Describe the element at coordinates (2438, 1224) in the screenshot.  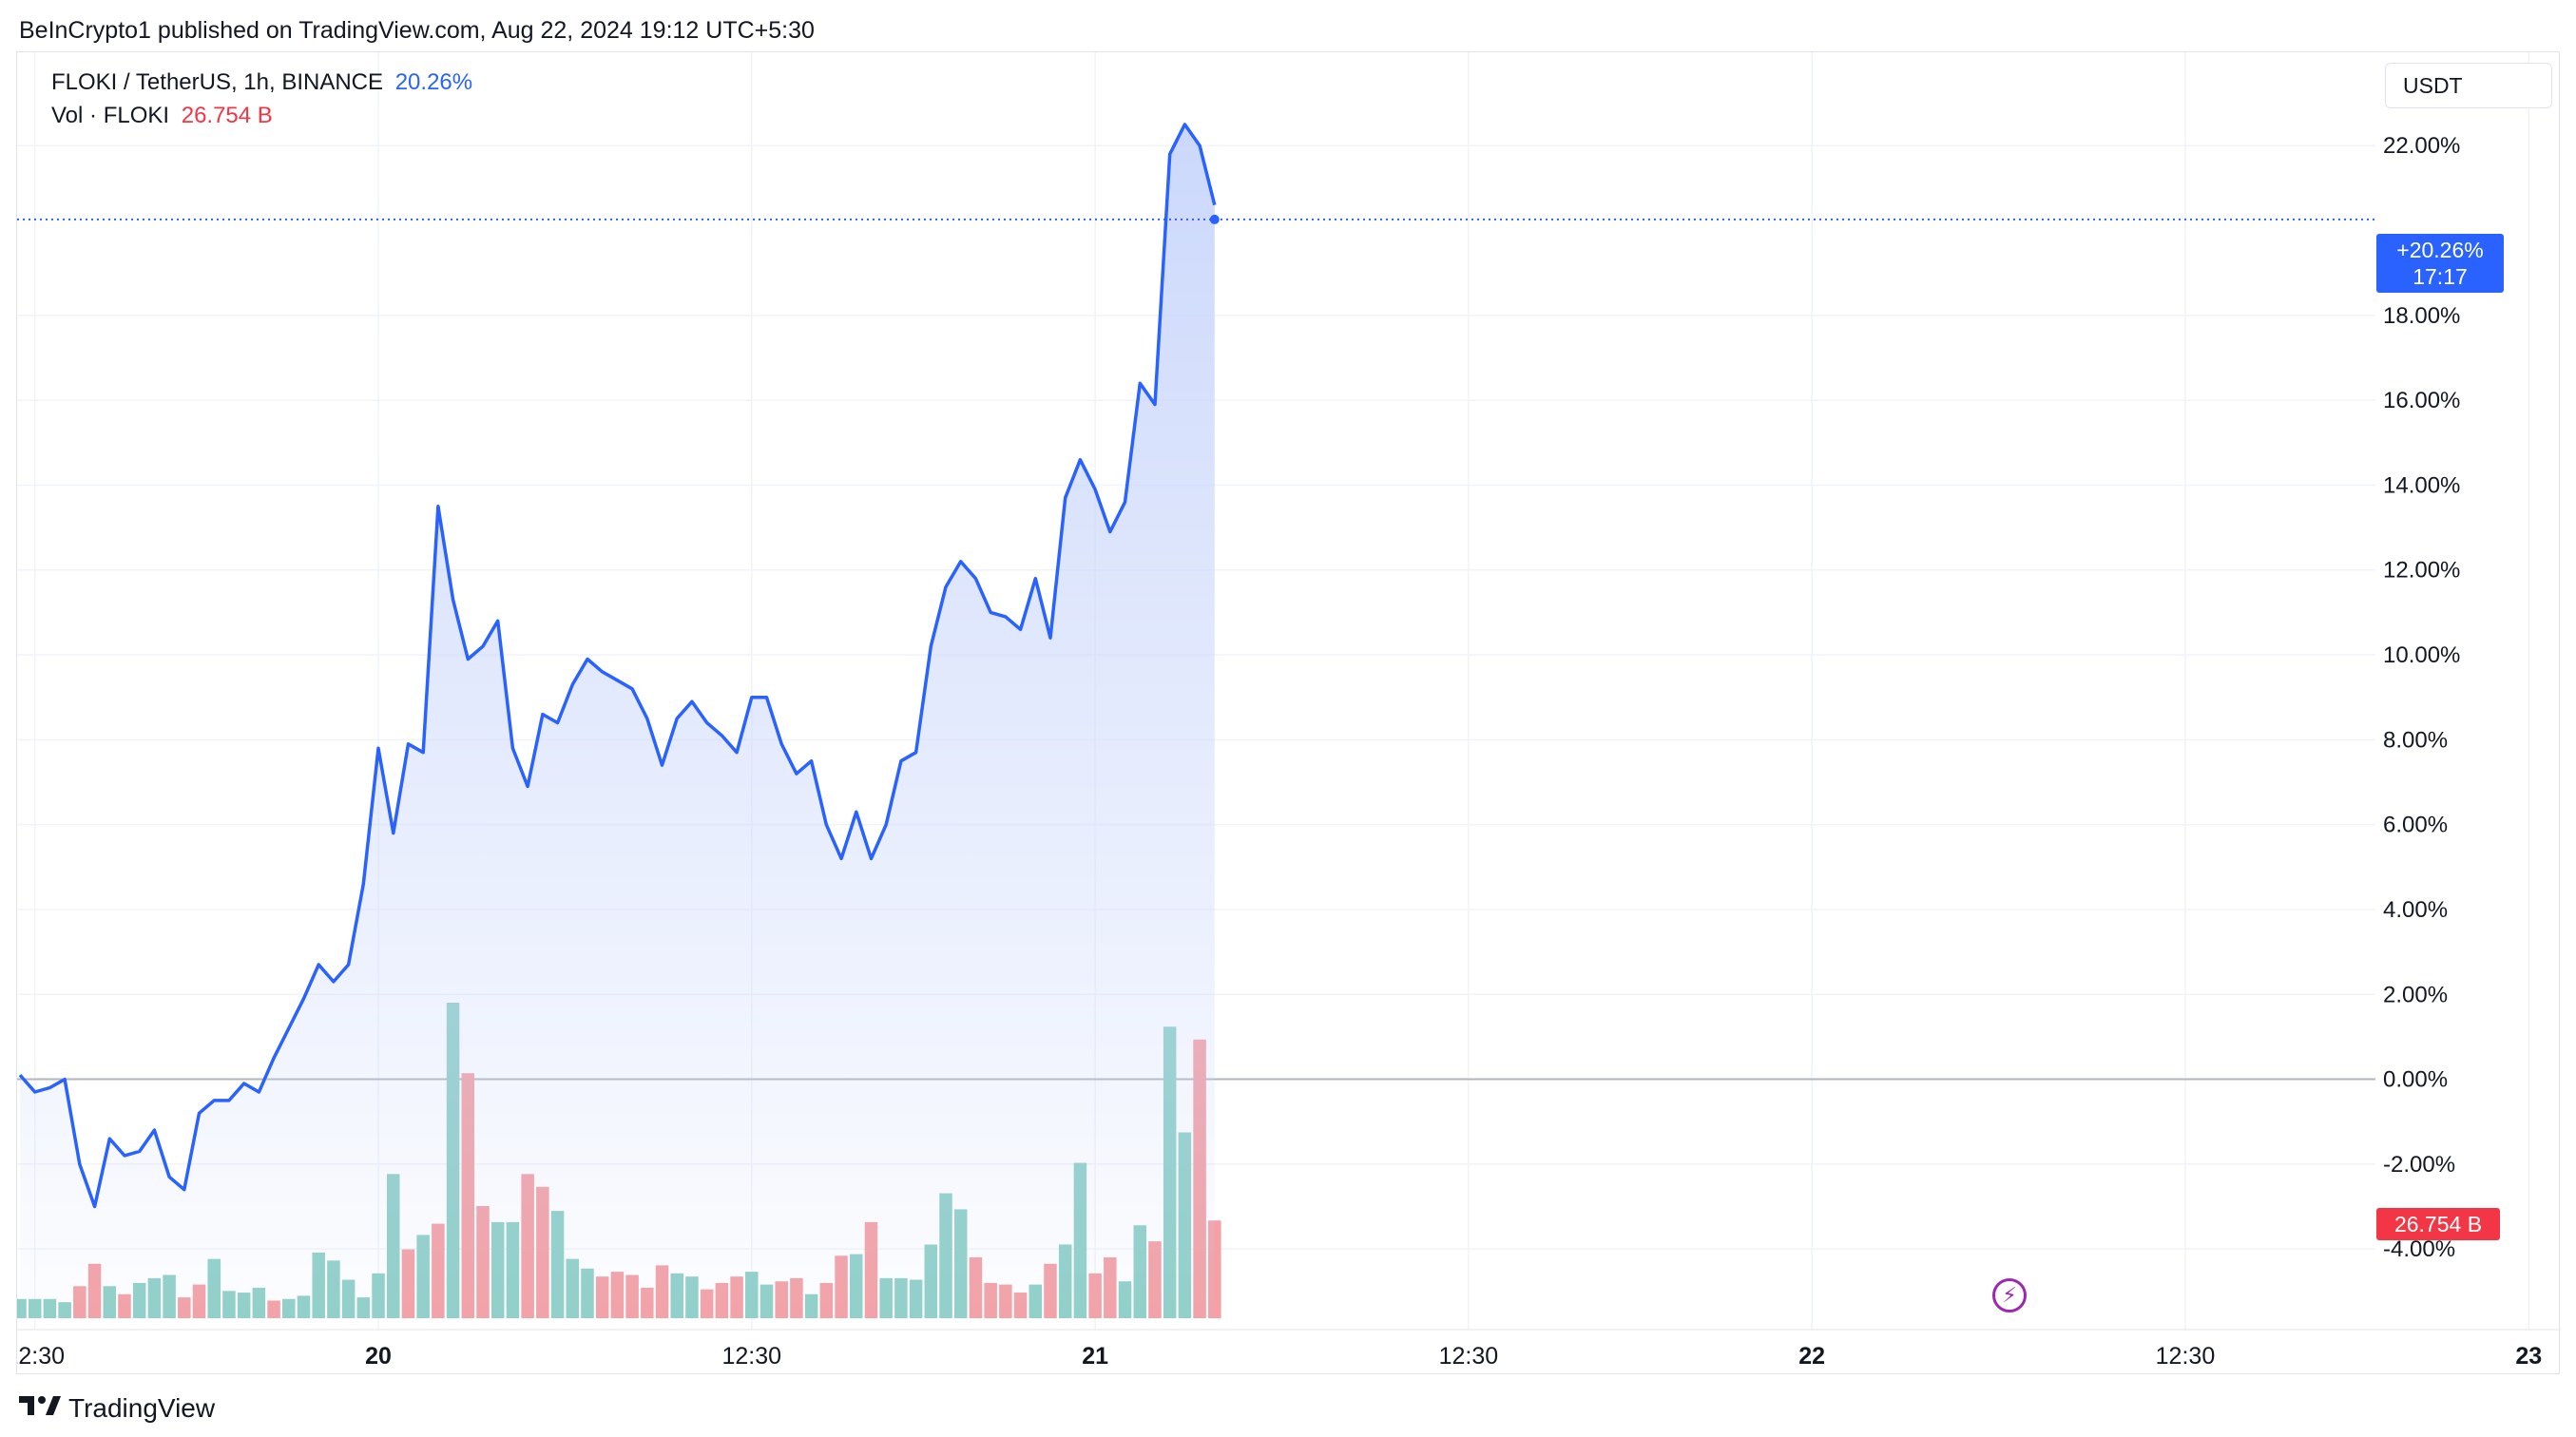
I see `last-volume-label: 26.754 B` at that location.